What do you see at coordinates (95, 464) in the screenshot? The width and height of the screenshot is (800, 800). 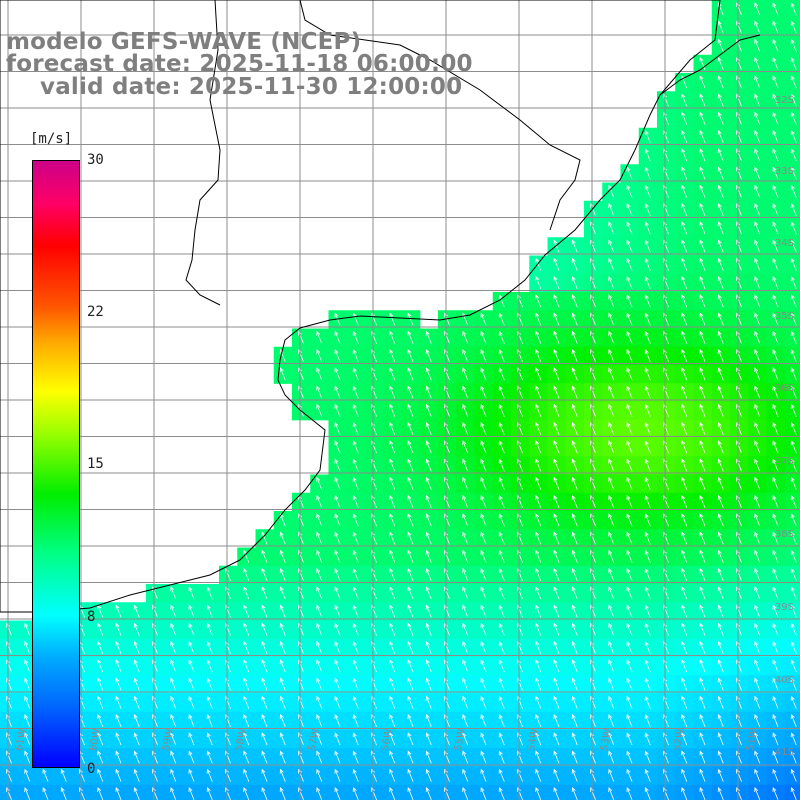 I see `colorbar-tick-label: 15` at bounding box center [95, 464].